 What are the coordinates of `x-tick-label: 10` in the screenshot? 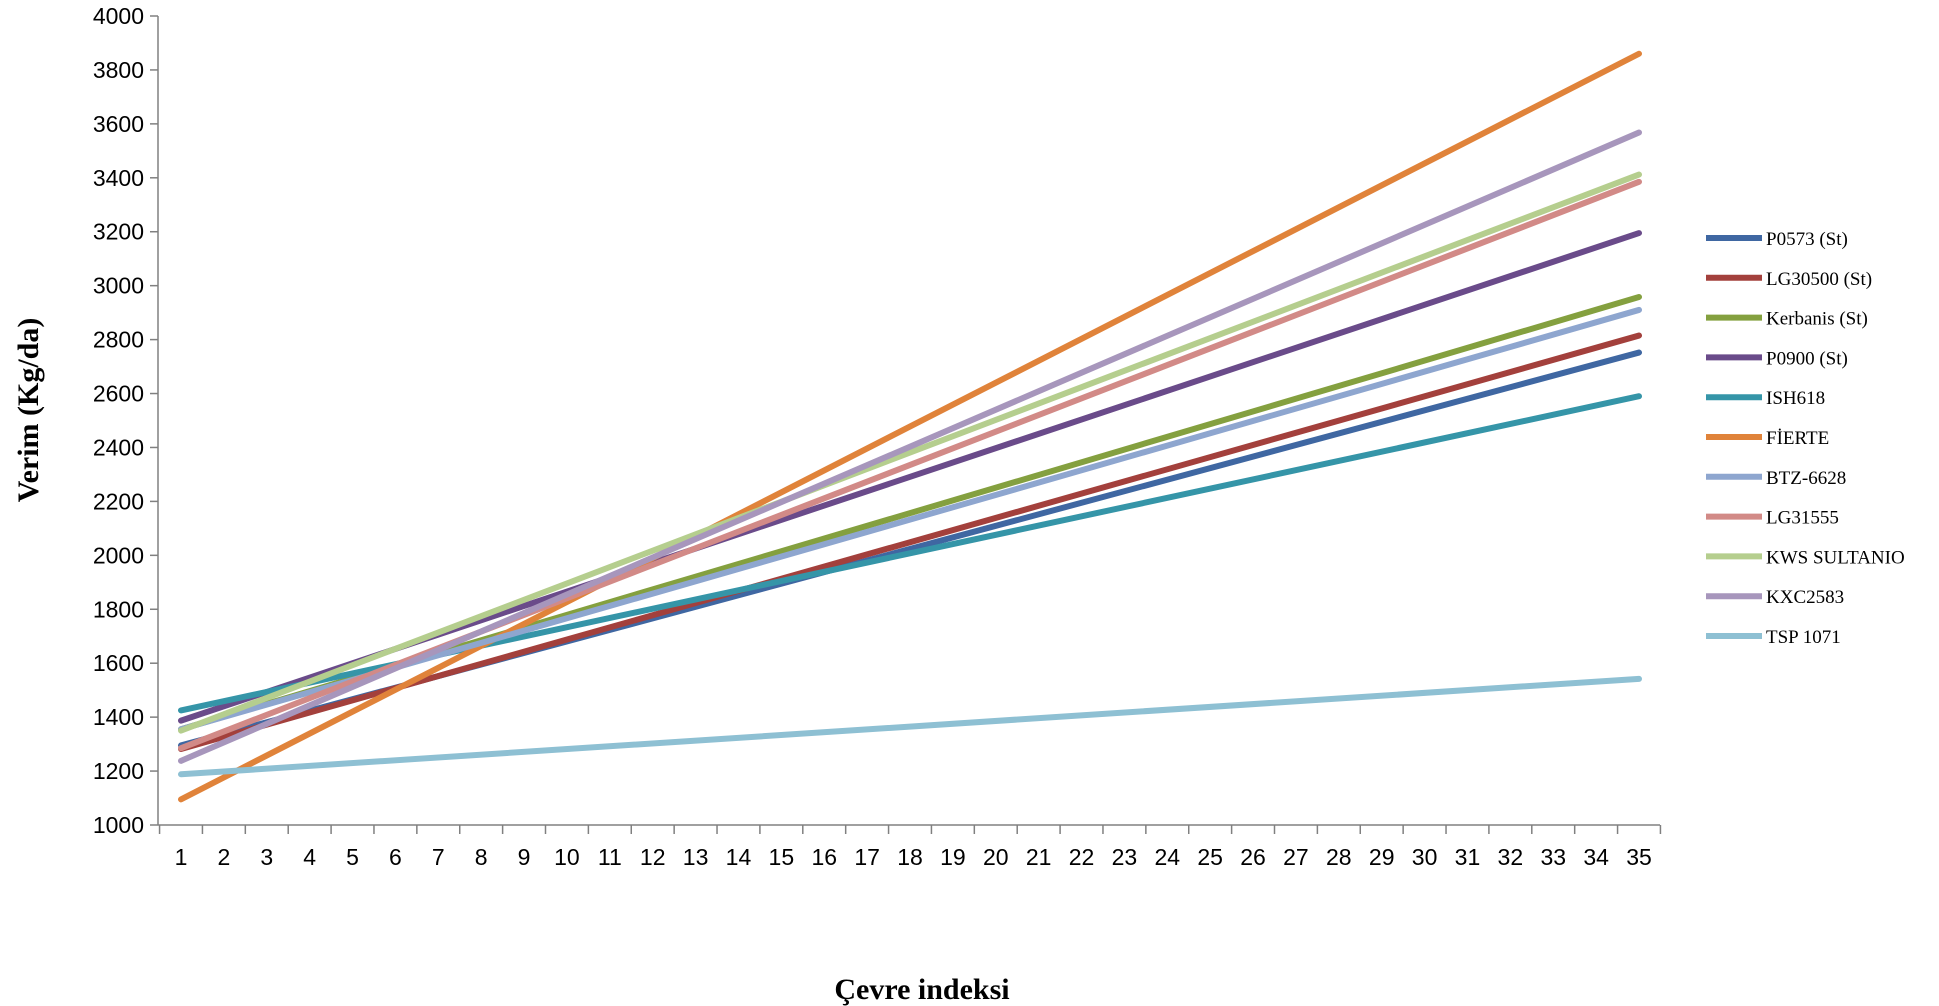 It's located at (567, 857).